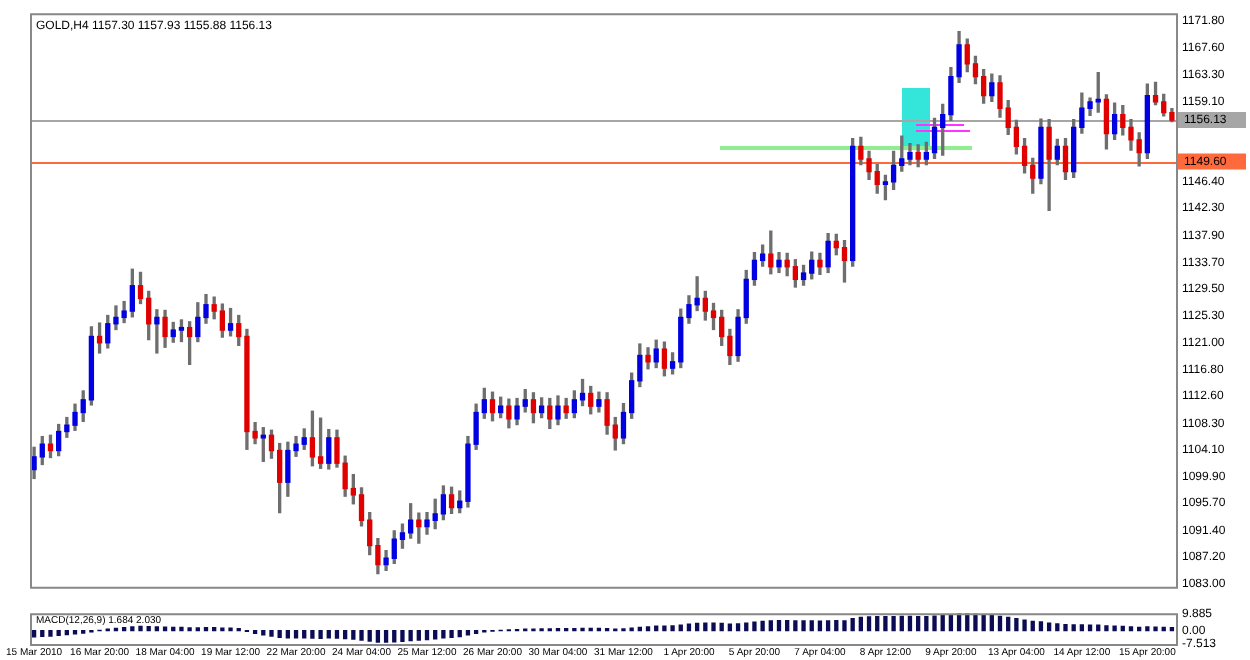 Image resolution: width=1250 pixels, height=660 pixels. What do you see at coordinates (157, 331) in the screenshot?
I see `candlestick` at bounding box center [157, 331].